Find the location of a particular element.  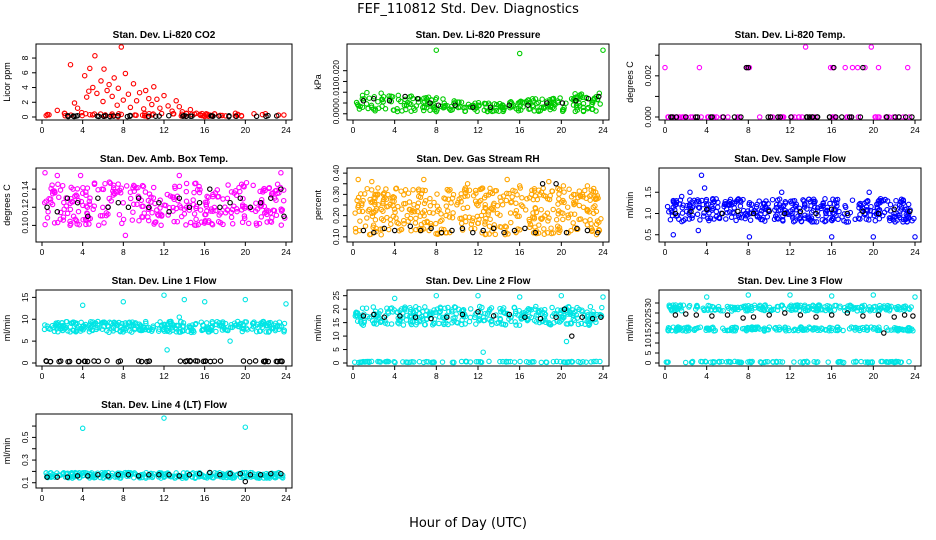

x-tick-label: 12 is located at coordinates (478, 130).